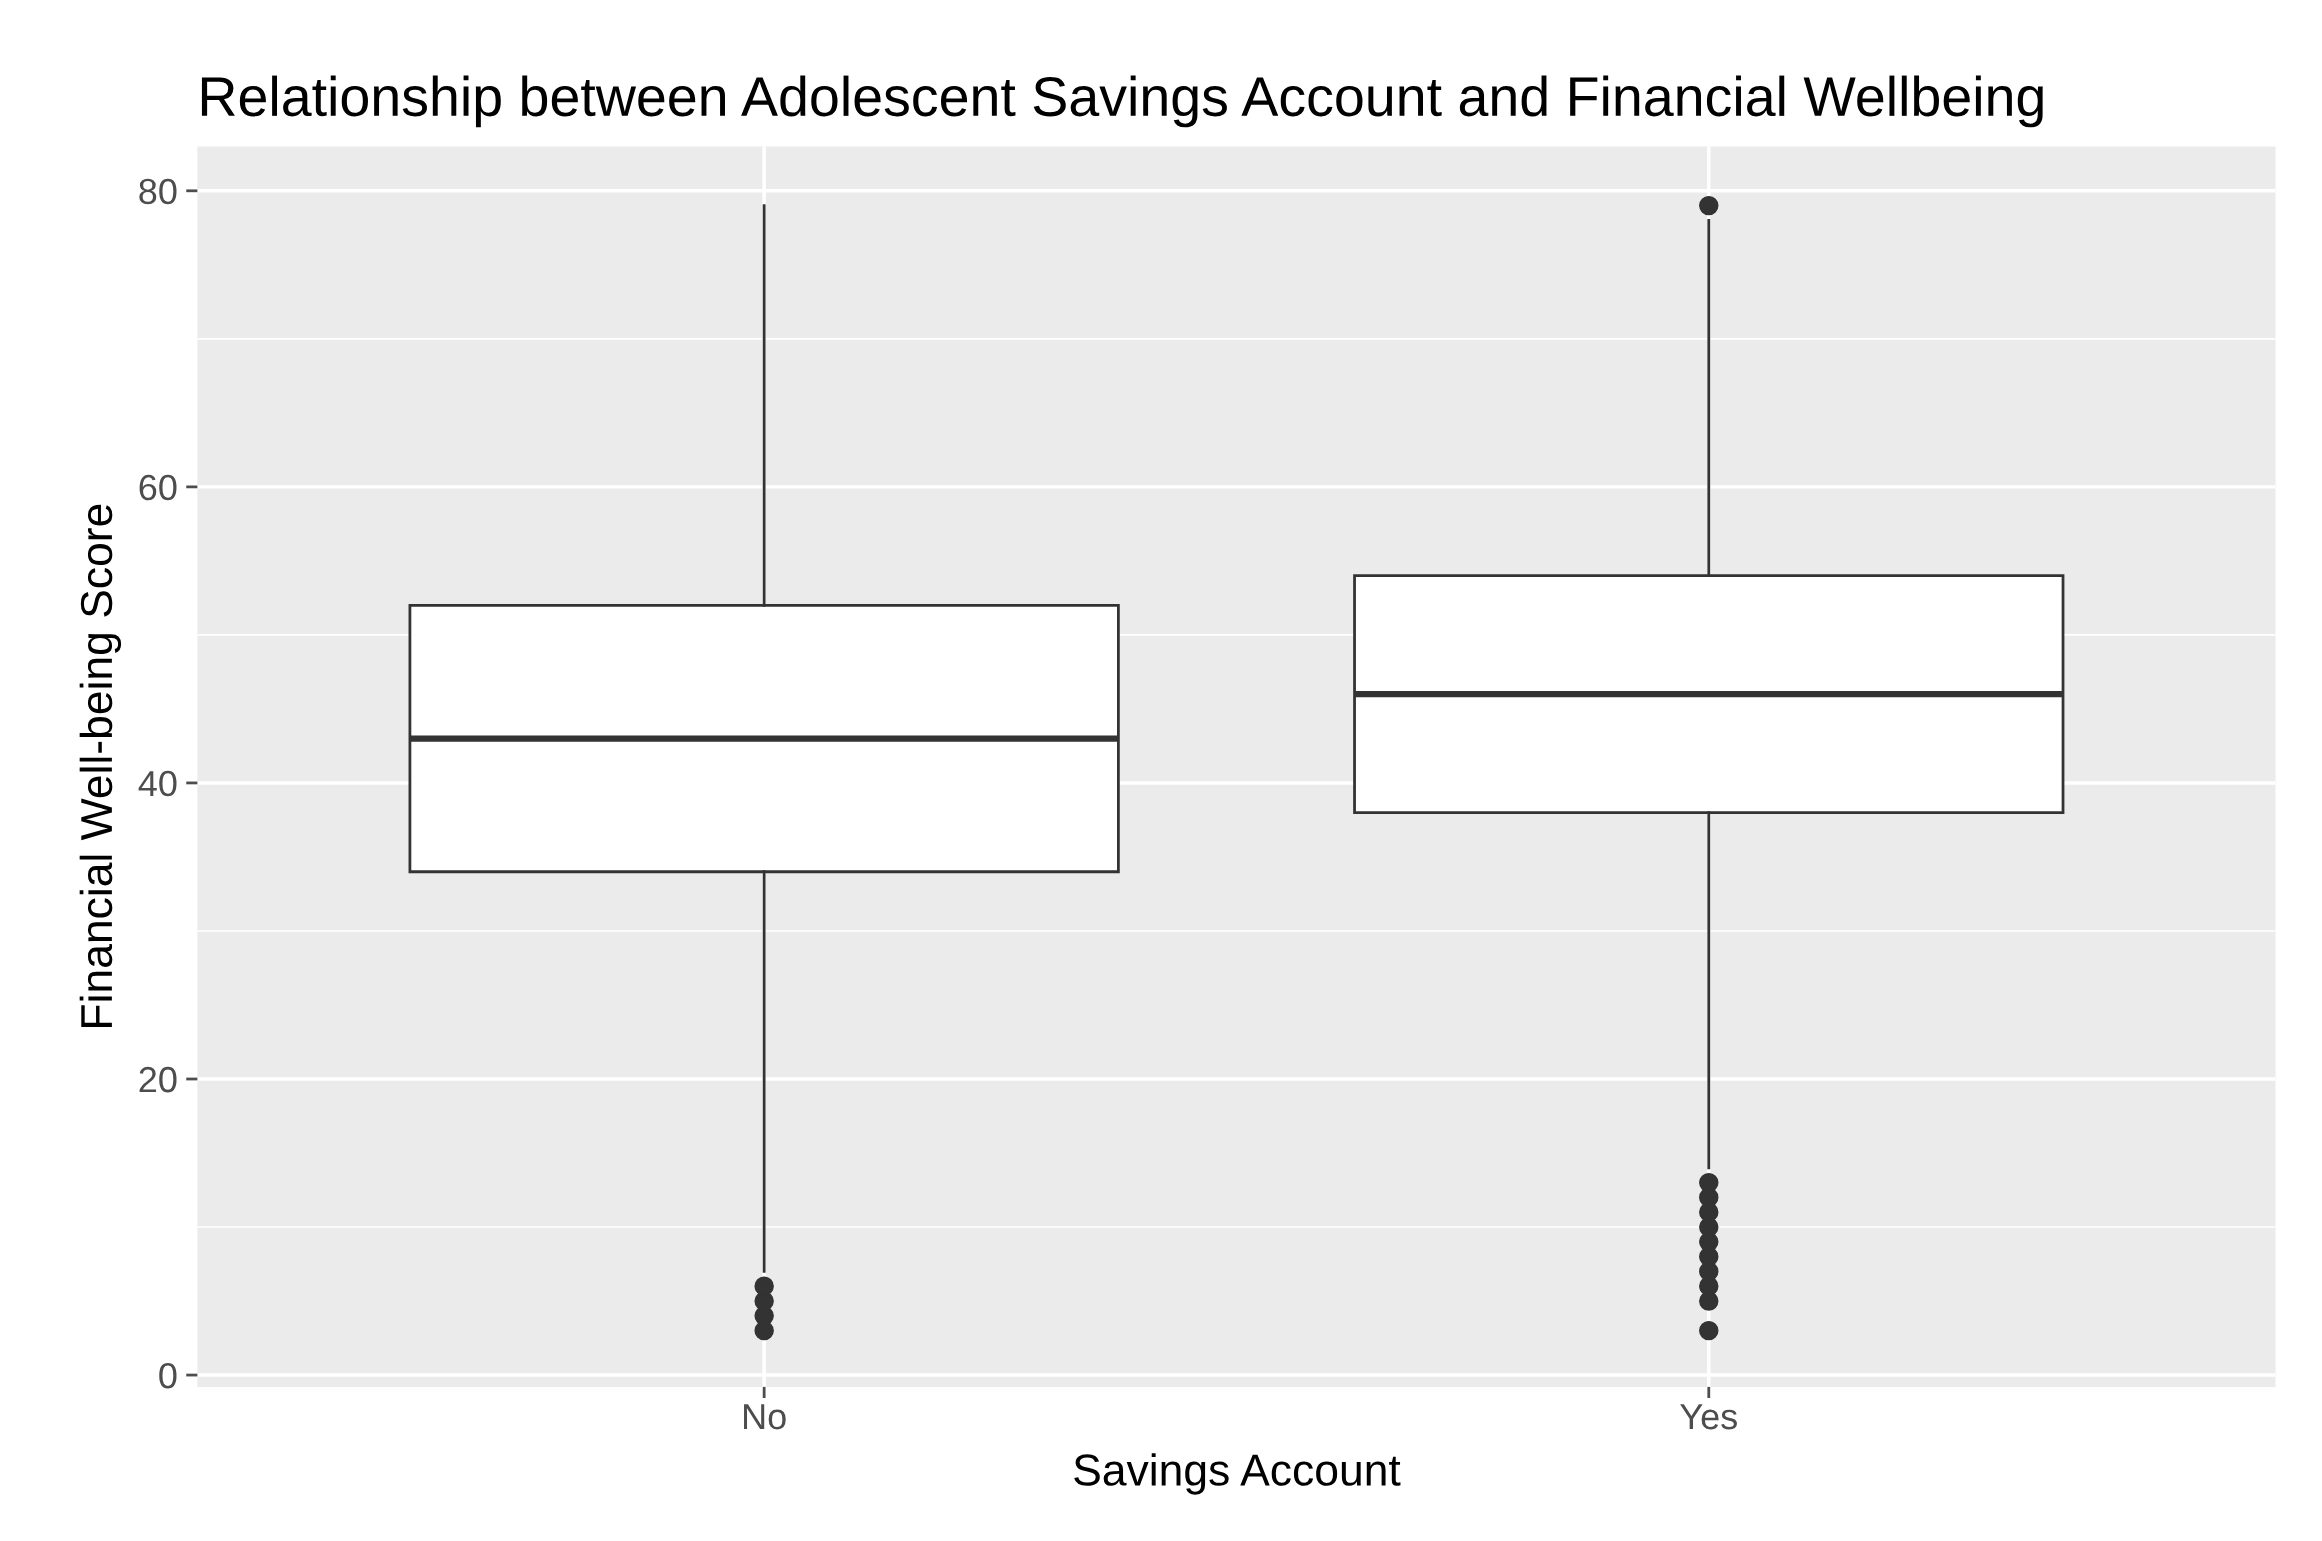 This screenshot has width=2322, height=1541. What do you see at coordinates (158, 487) in the screenshot?
I see `y-tick-label: 60` at bounding box center [158, 487].